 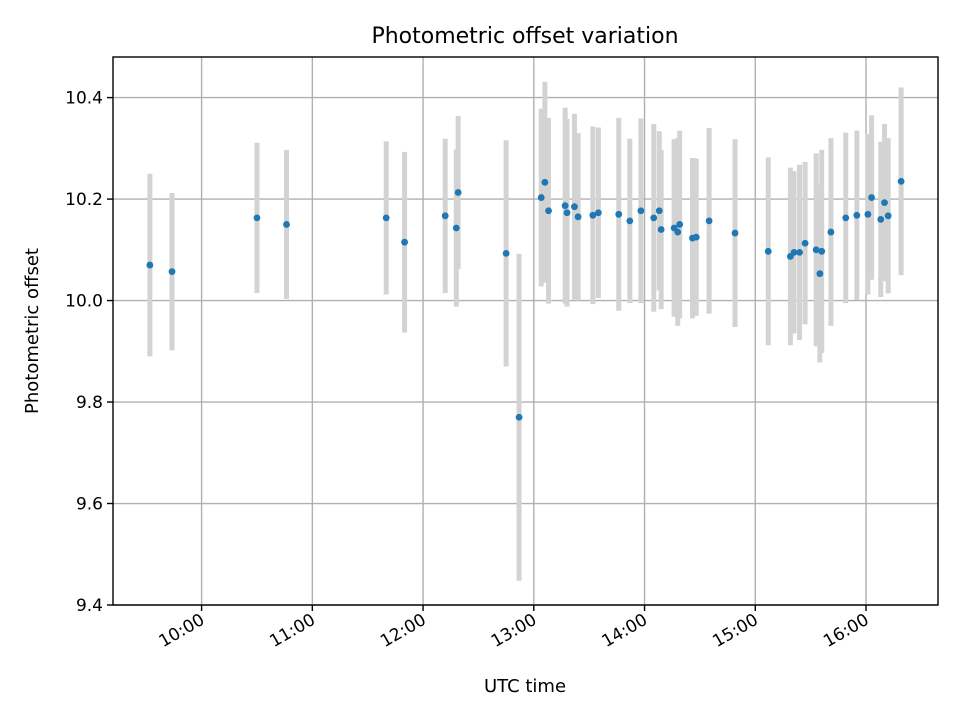 What do you see at coordinates (182, 631) in the screenshot?
I see `x-tick-label: 10:00` at bounding box center [182, 631].